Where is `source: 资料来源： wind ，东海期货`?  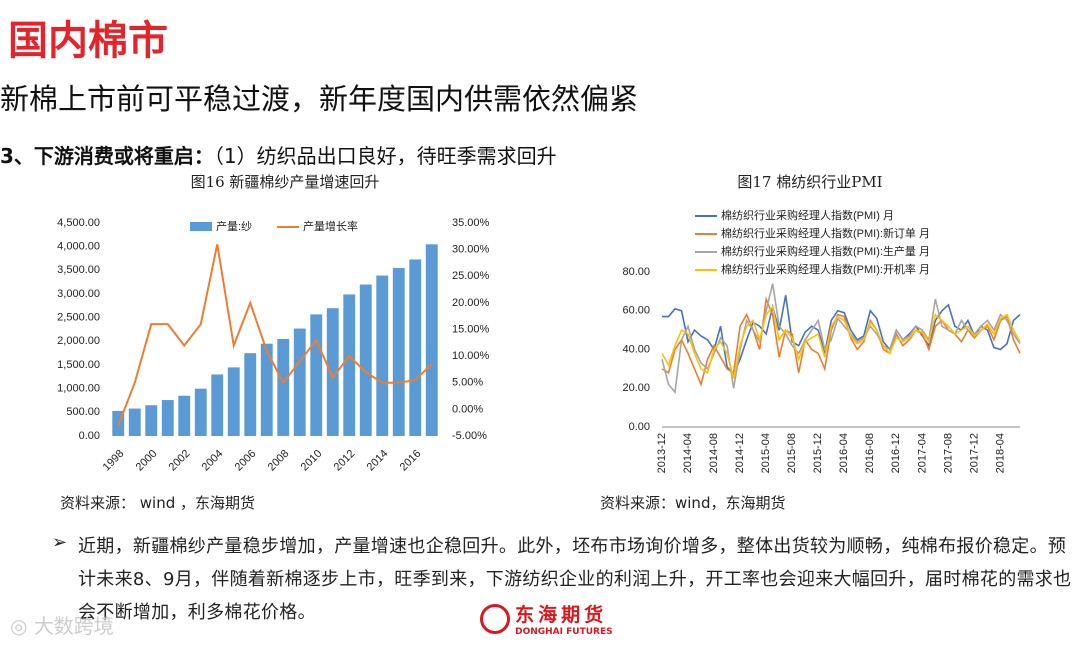 source: 资料来源： wind ，东海期货 is located at coordinates (158, 503).